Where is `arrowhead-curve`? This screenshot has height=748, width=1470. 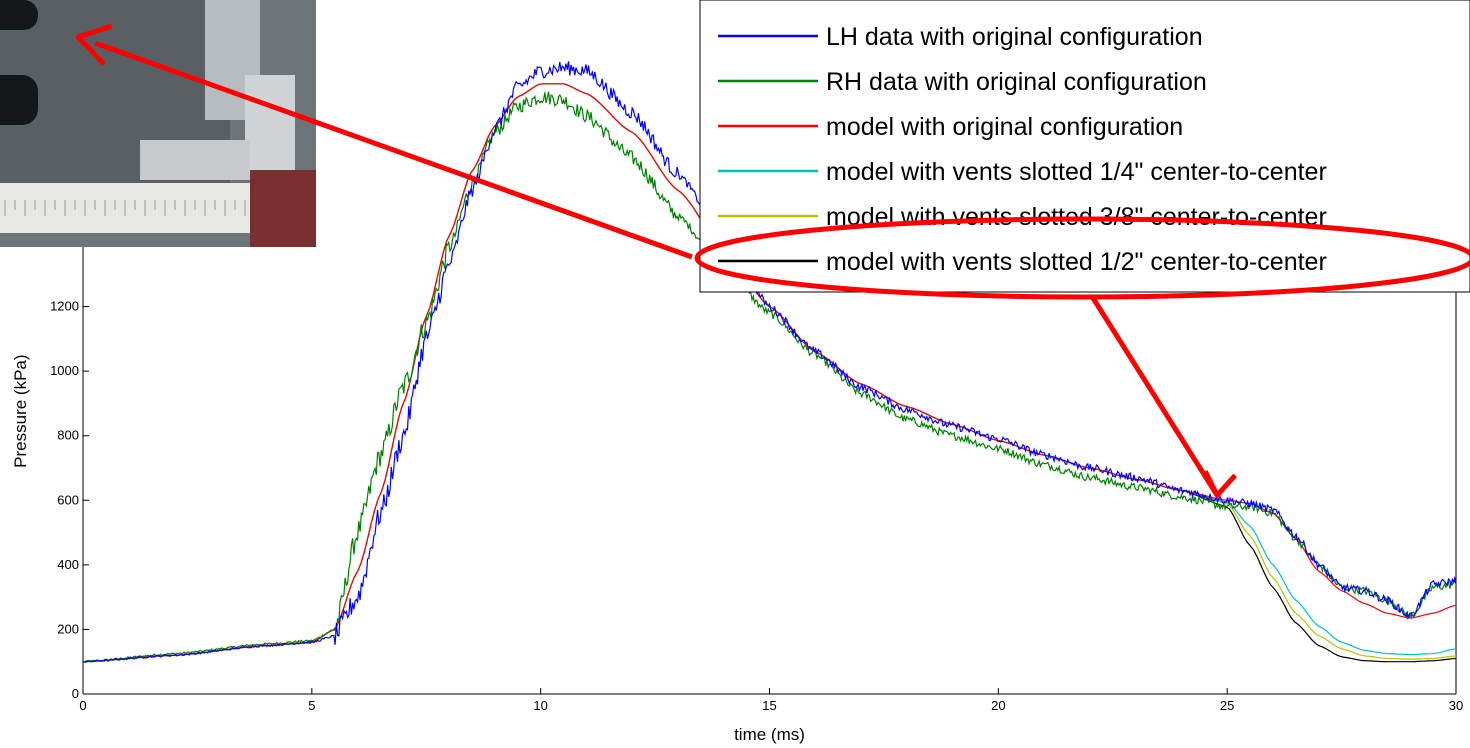 arrowhead-curve is located at coordinates (1220, 484).